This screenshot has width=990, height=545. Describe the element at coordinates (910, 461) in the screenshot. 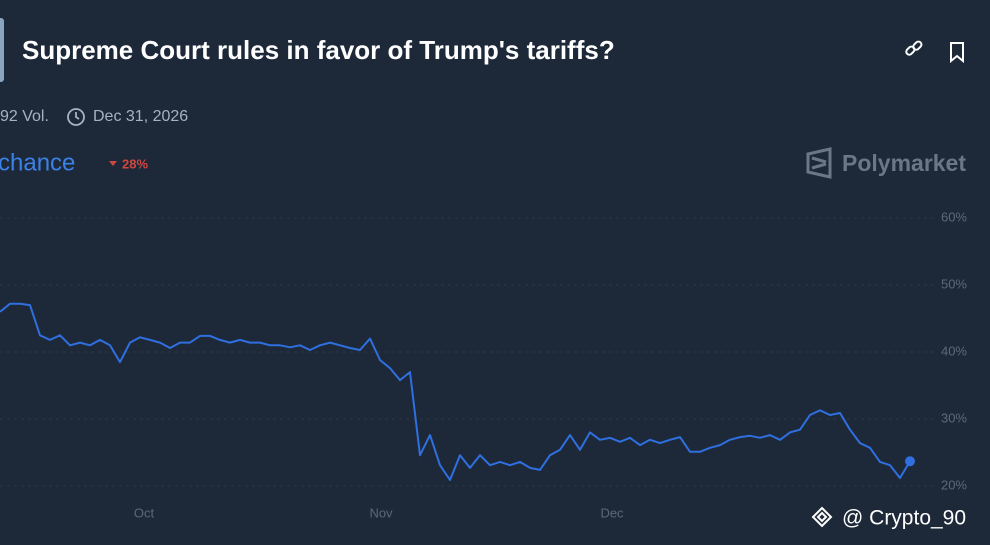

I see `last-point` at that location.